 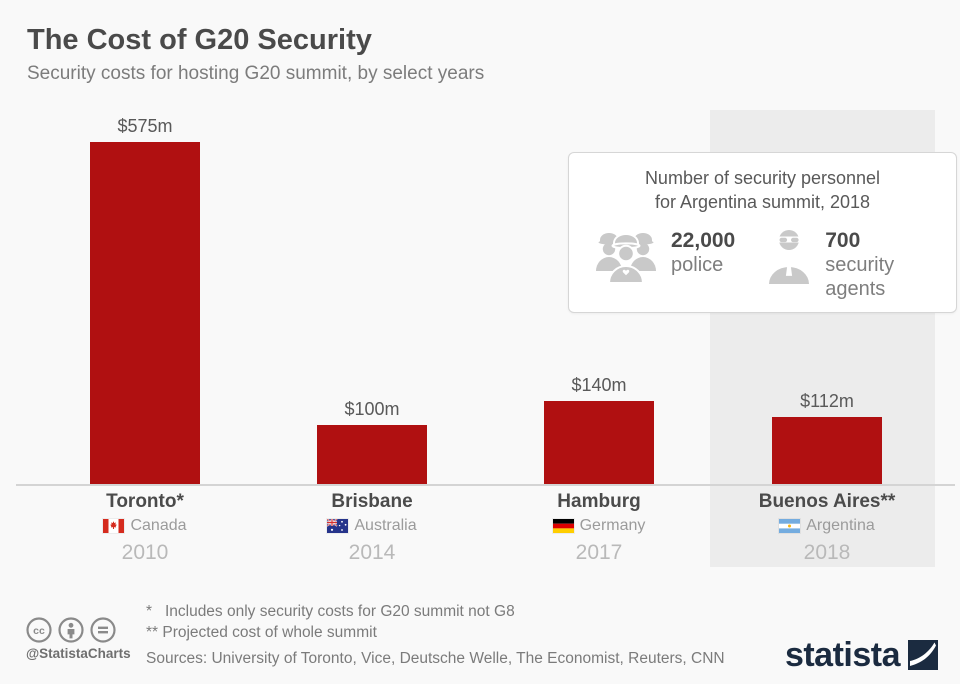 I want to click on license-icons: cc, so click(x=78, y=630).